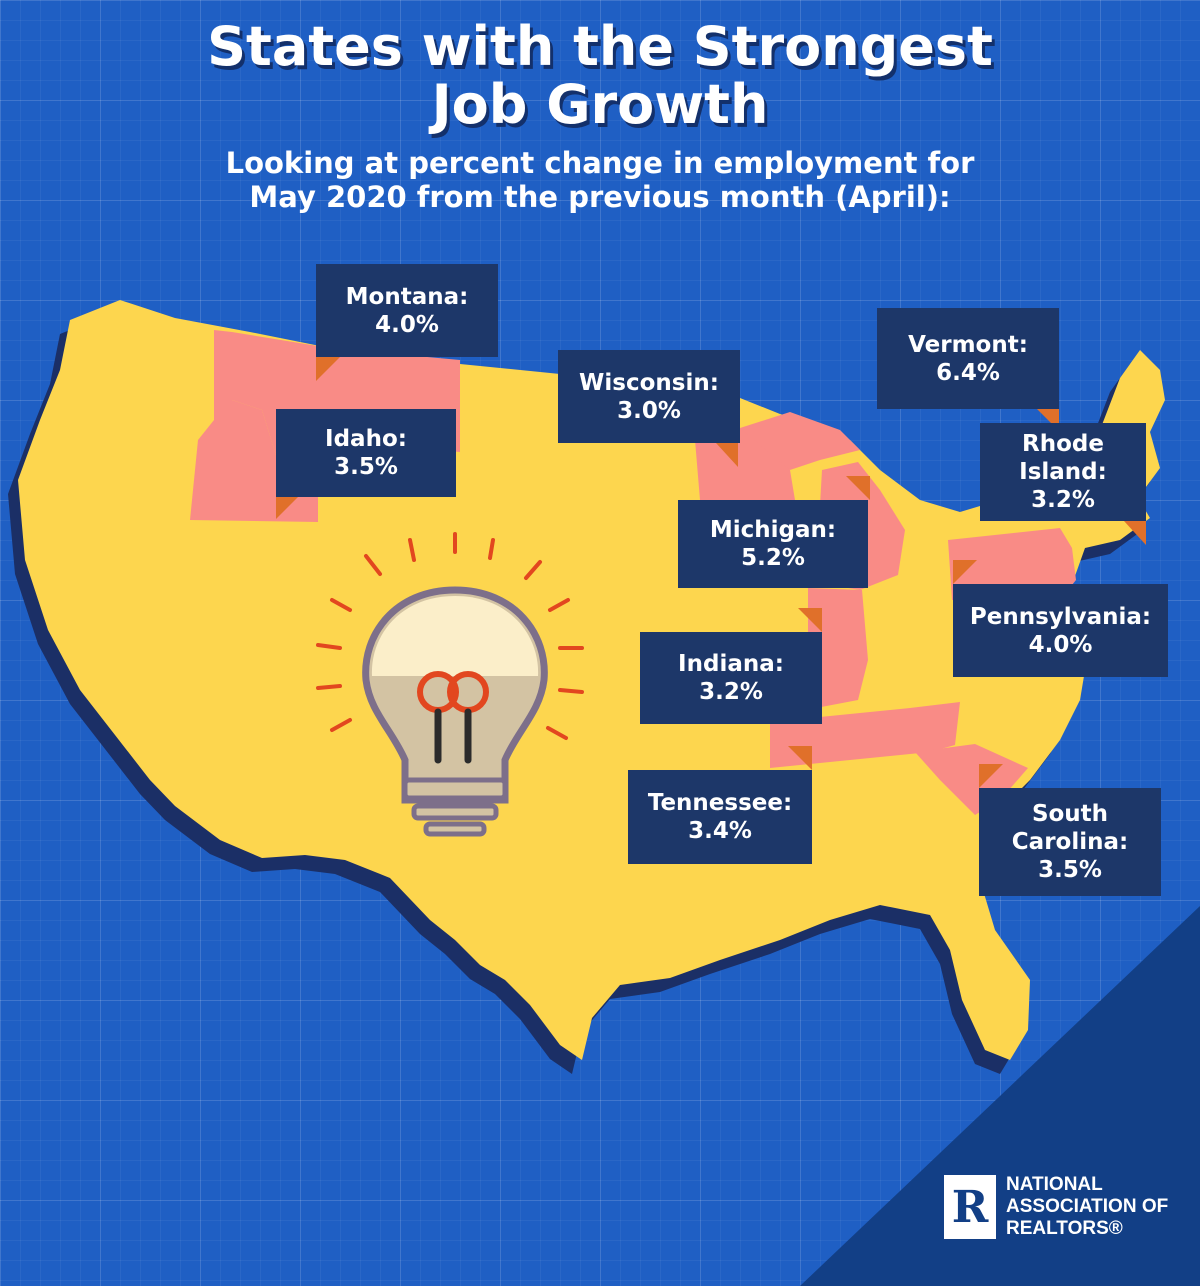  What do you see at coordinates (965, 572) in the screenshot?
I see `pennsylvania-pointer` at bounding box center [965, 572].